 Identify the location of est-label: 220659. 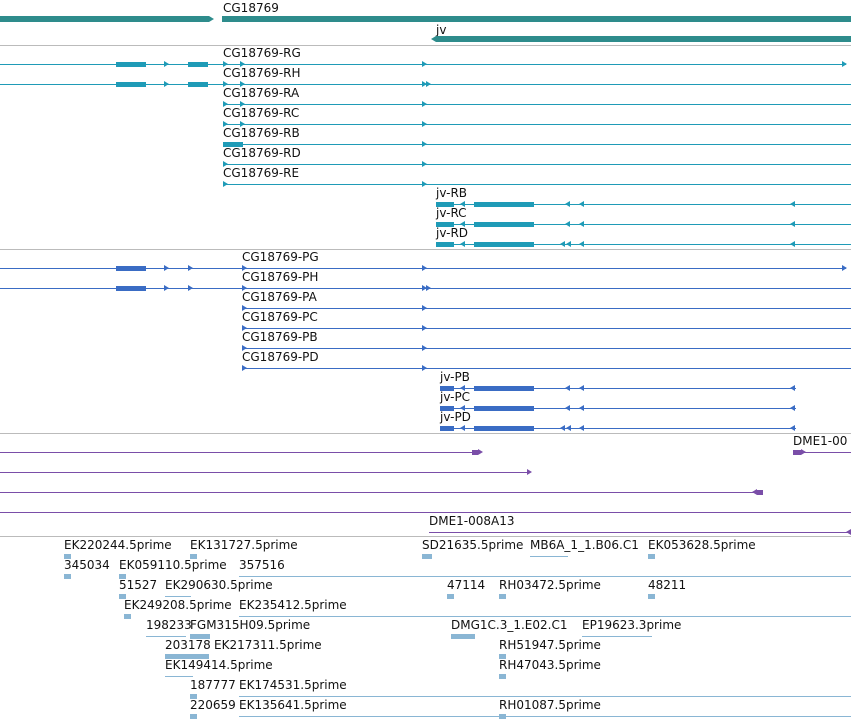
(213, 705).